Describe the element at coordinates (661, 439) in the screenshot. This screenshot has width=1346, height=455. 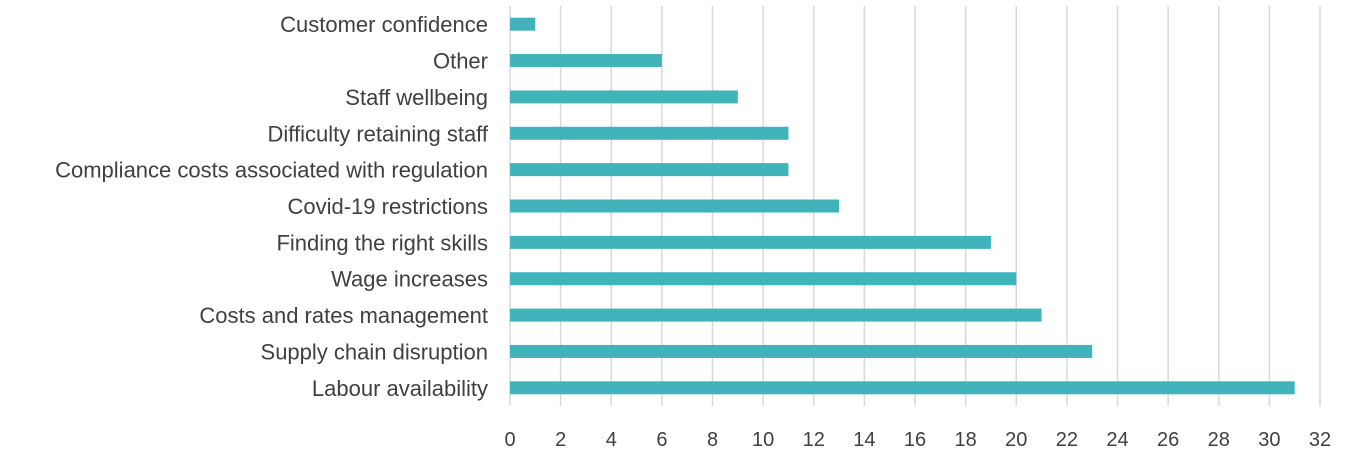
I see `x-tick-label: 6` at that location.